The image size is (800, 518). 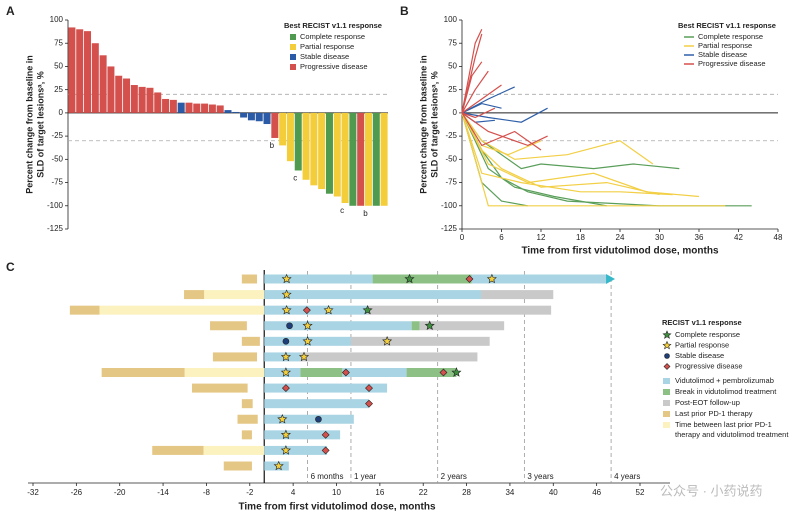 I want to click on x-tick-label: 34, so click(x=509, y=492).